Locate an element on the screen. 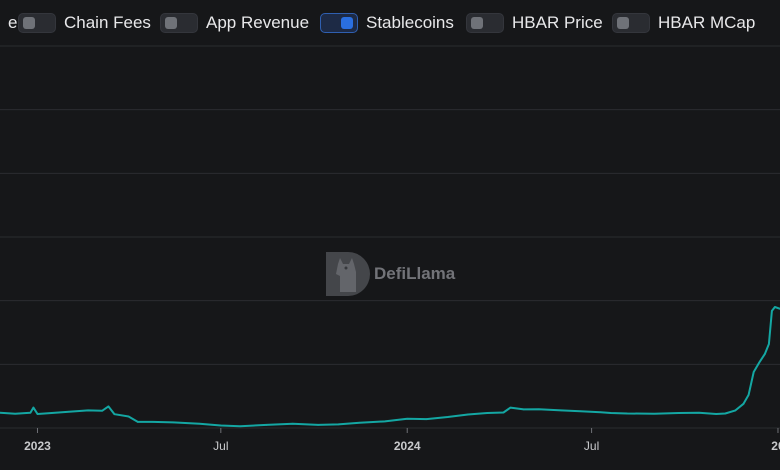 The height and width of the screenshot is (470, 780). toggle-partial: e is located at coordinates (8, 23).